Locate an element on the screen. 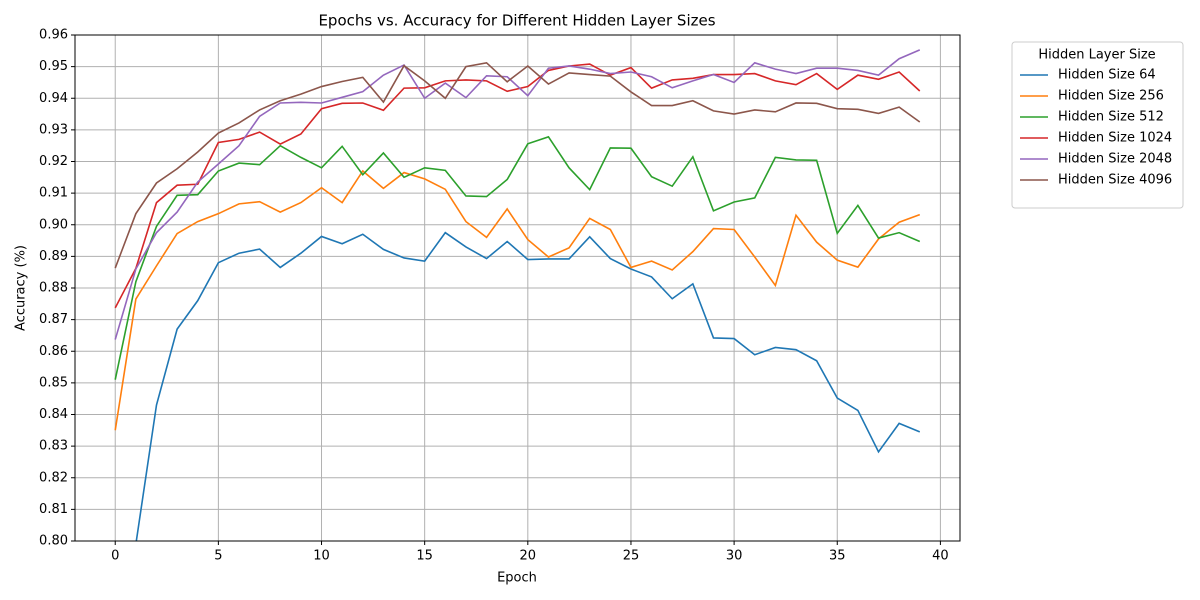  legend-box is located at coordinates (1097, 125).